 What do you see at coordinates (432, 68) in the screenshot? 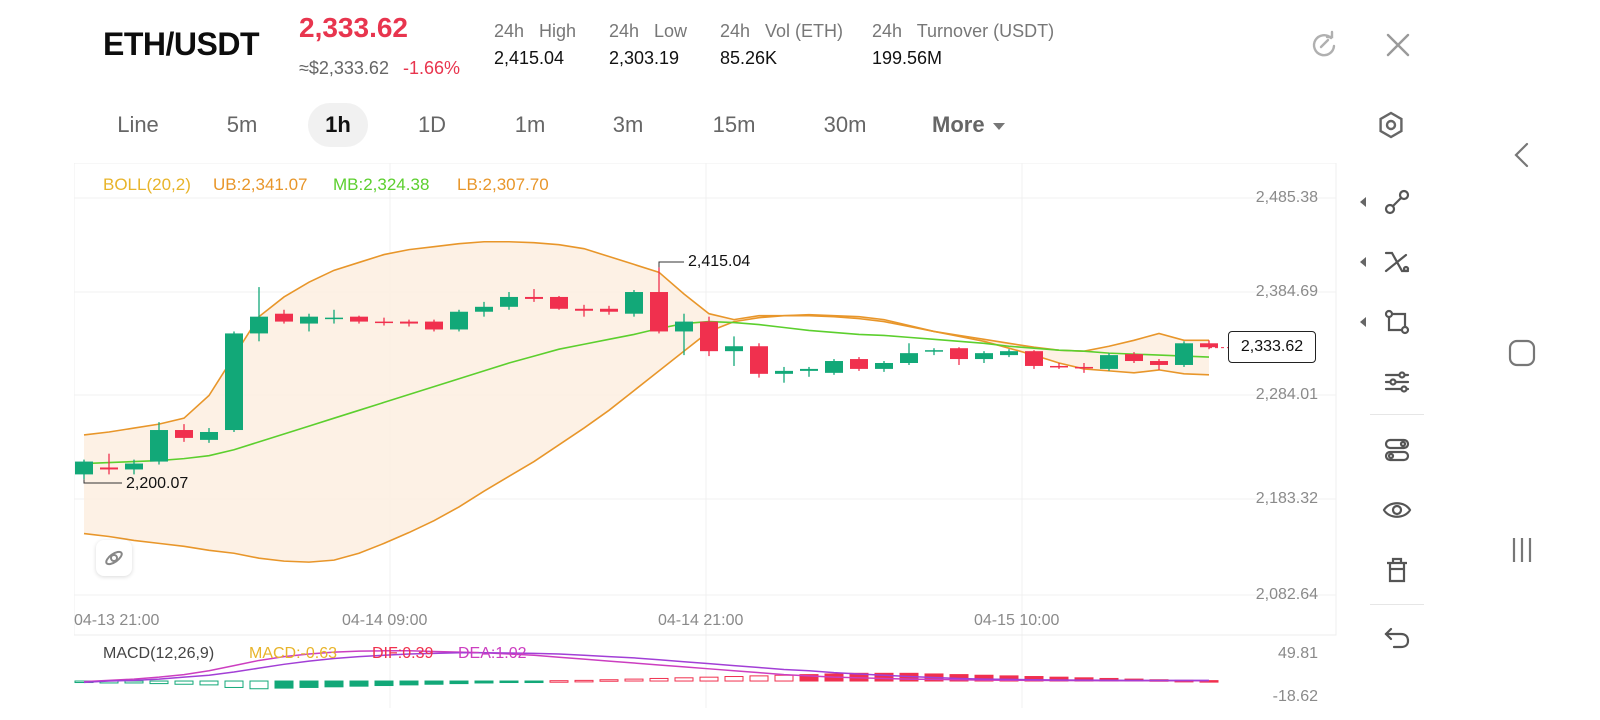
I see `price-change: -1.66%` at bounding box center [432, 68].